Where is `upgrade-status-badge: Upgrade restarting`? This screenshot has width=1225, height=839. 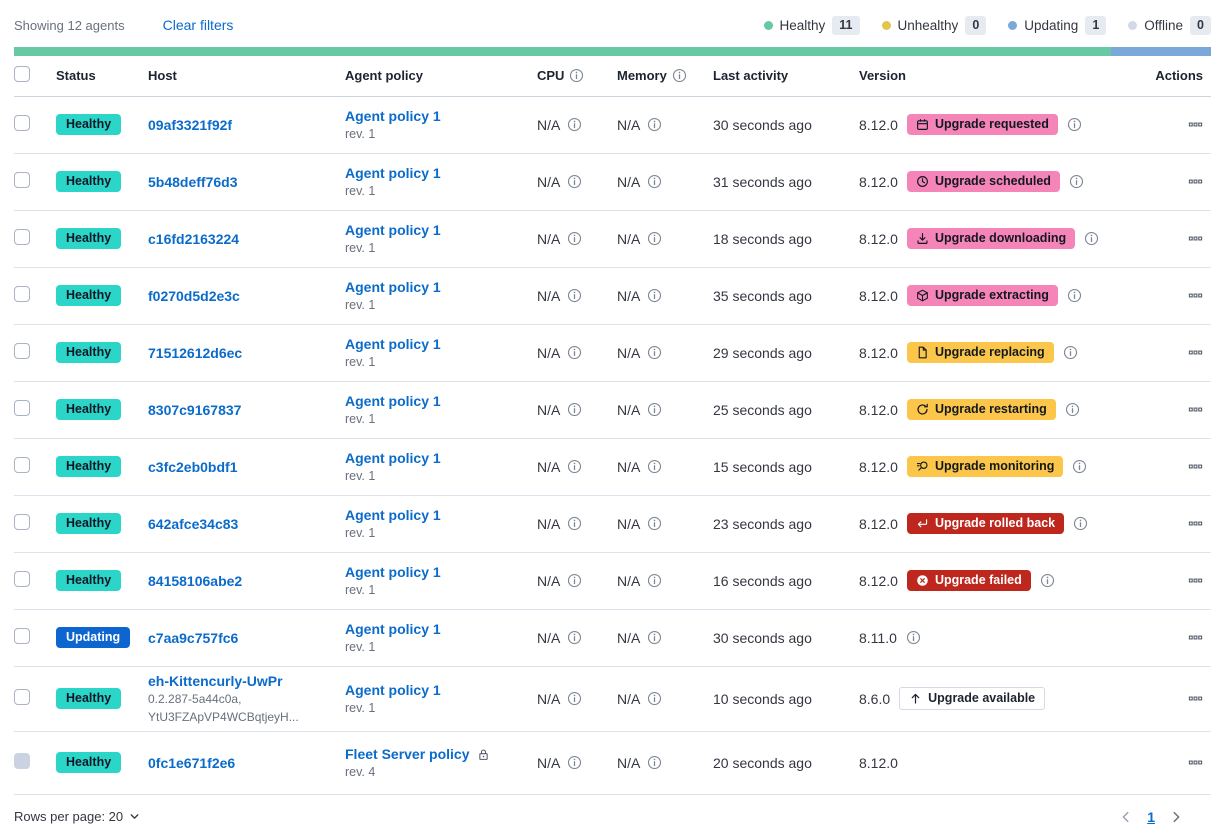
upgrade-status-badge: Upgrade restarting is located at coordinates (981, 409).